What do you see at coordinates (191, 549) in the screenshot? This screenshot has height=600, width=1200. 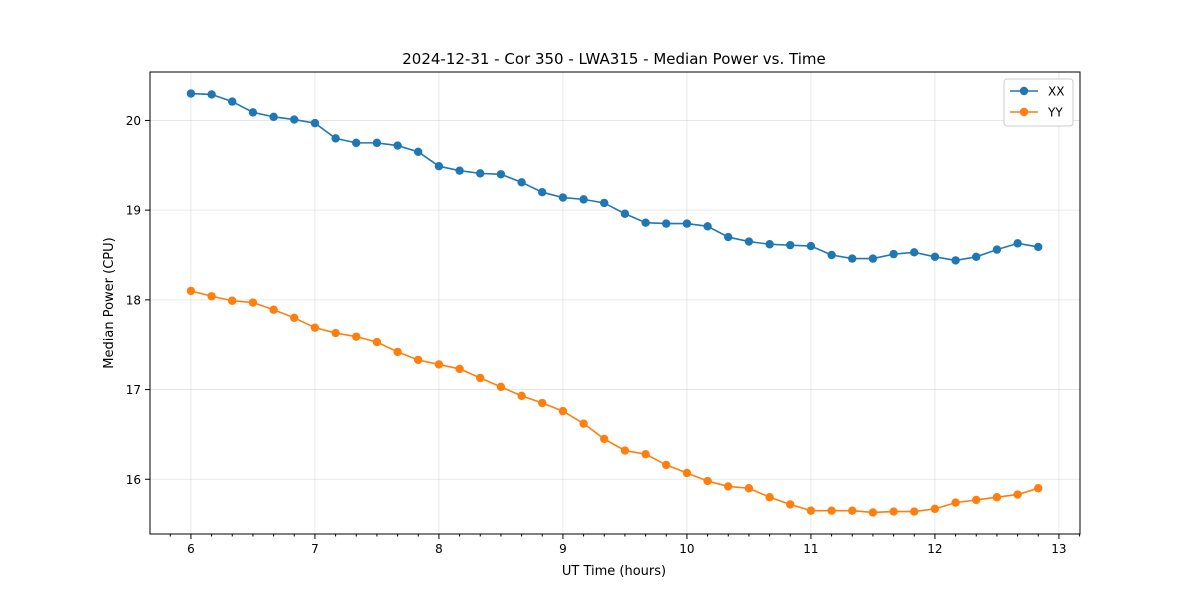 I see `x-tick-label: 6` at bounding box center [191, 549].